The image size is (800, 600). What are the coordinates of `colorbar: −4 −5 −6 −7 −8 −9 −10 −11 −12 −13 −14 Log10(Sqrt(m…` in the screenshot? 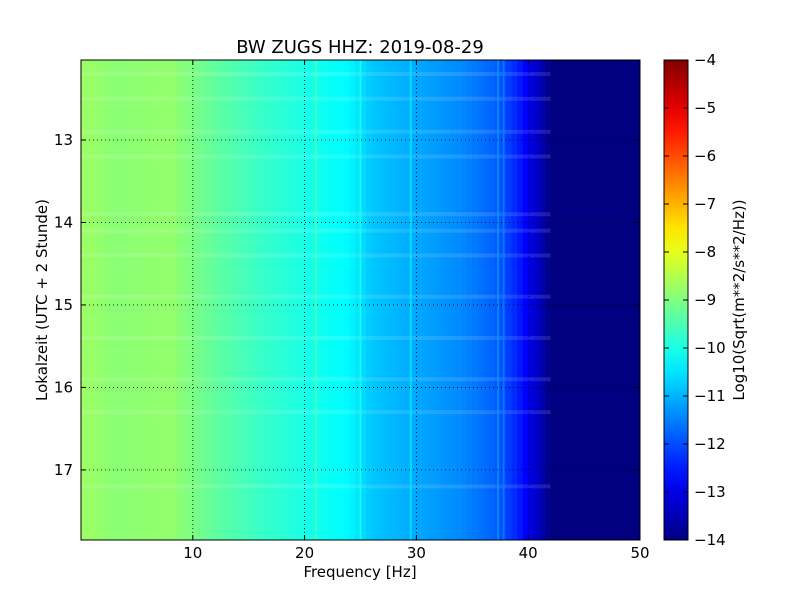 It's located at (705, 300).